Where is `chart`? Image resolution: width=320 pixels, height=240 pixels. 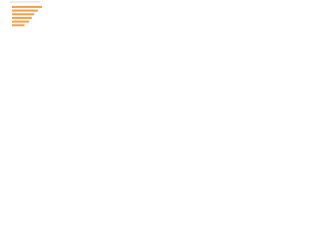 chart is located at coordinates (26, 14).